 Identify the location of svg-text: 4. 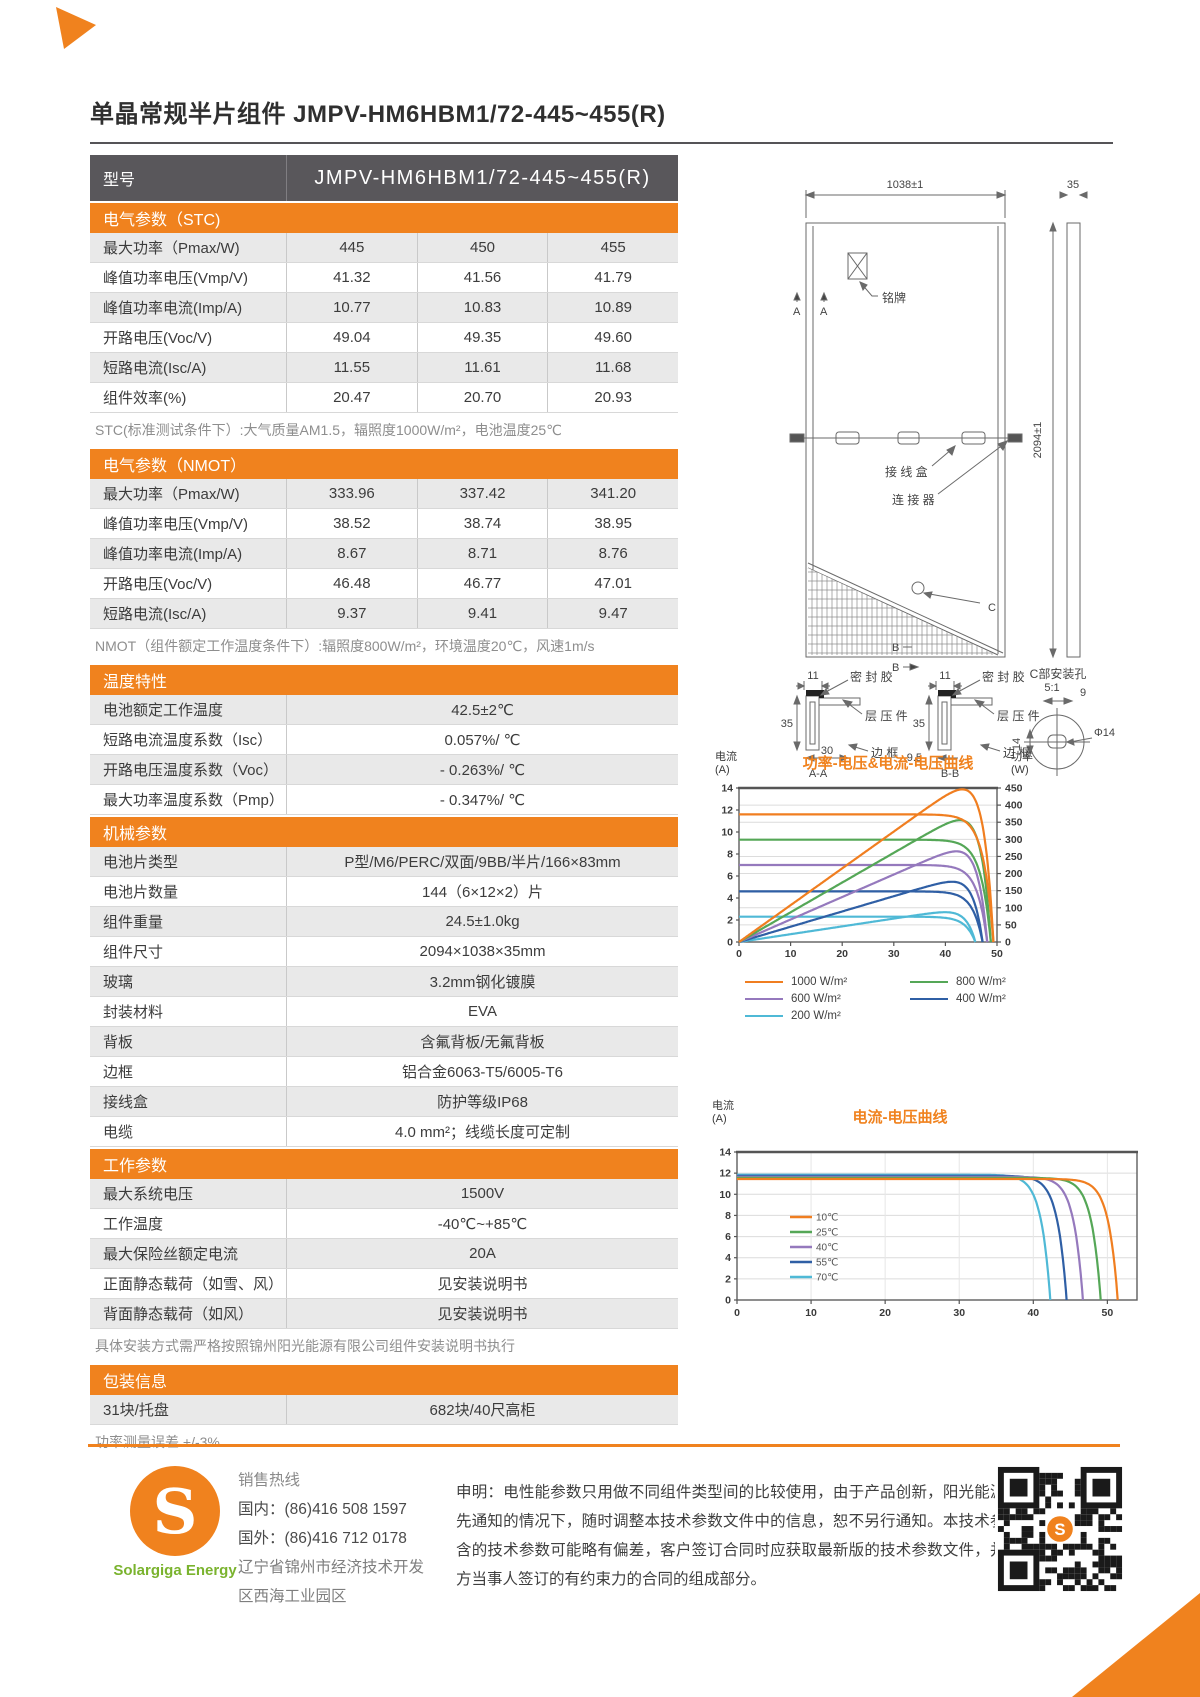
(728, 1258).